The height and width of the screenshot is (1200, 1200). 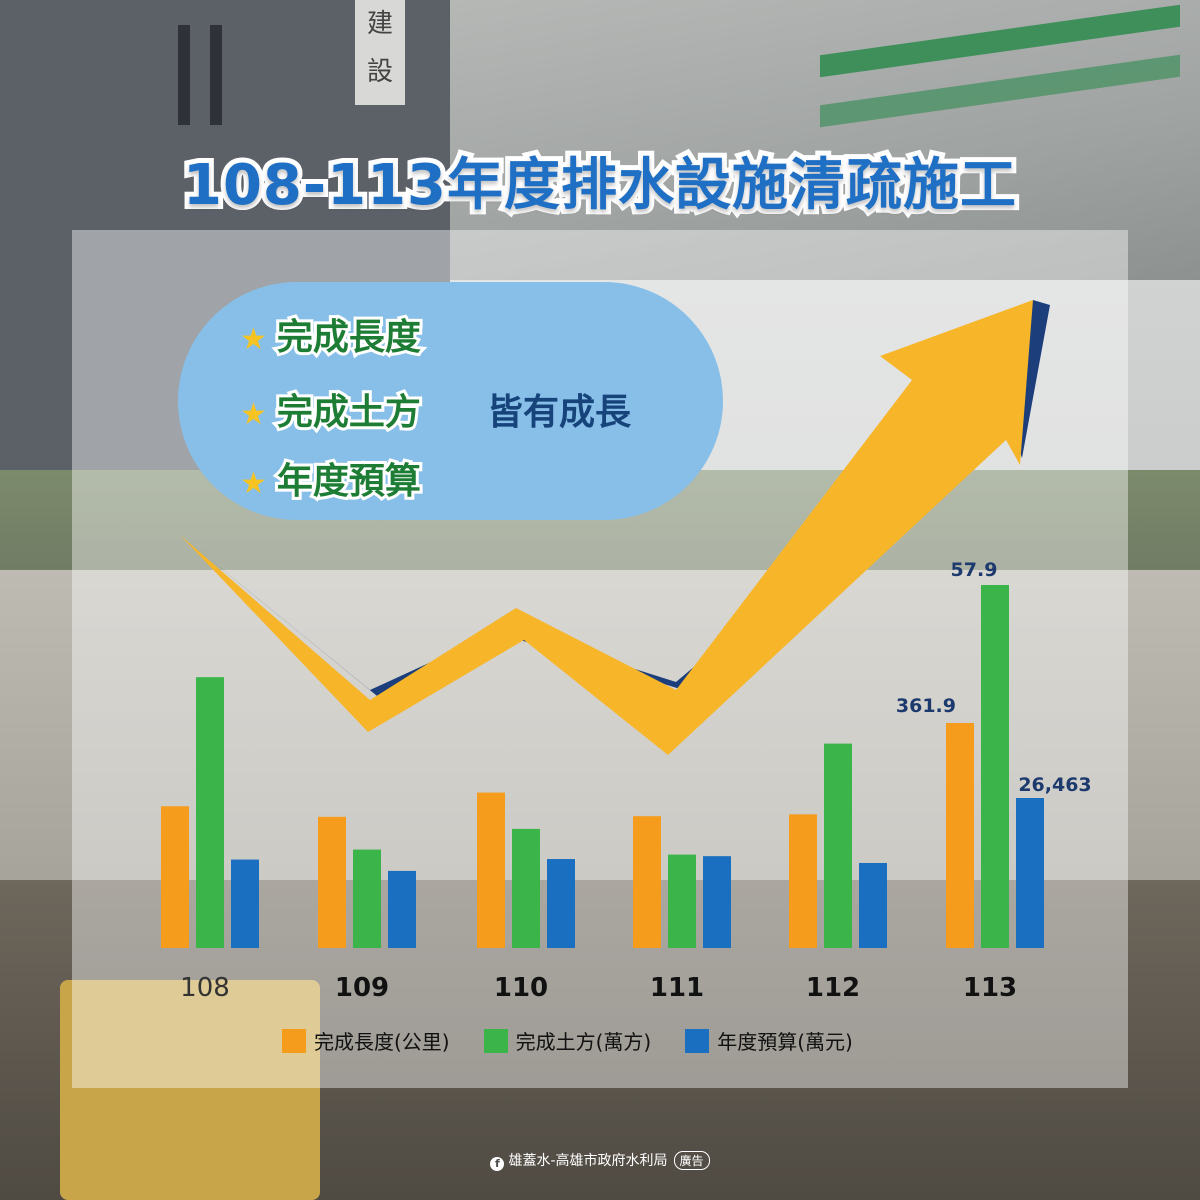 I want to click on building-sign-char: 建, so click(x=379, y=24).